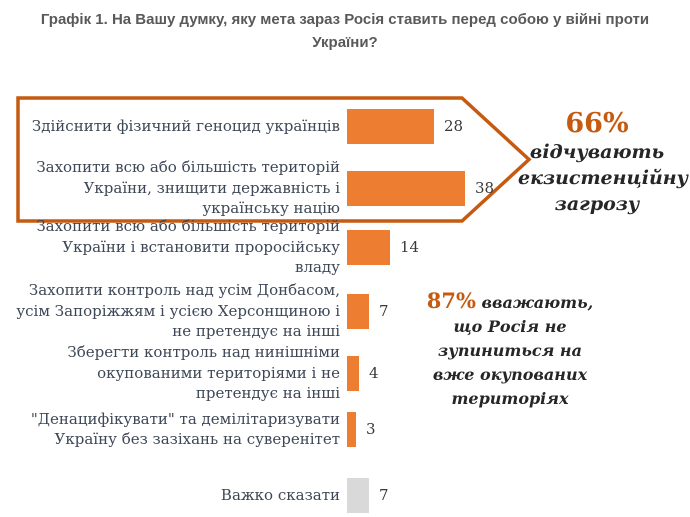  What do you see at coordinates (451, 300) in the screenshot?
I see `annotation-87-value: 87%` at bounding box center [451, 300].